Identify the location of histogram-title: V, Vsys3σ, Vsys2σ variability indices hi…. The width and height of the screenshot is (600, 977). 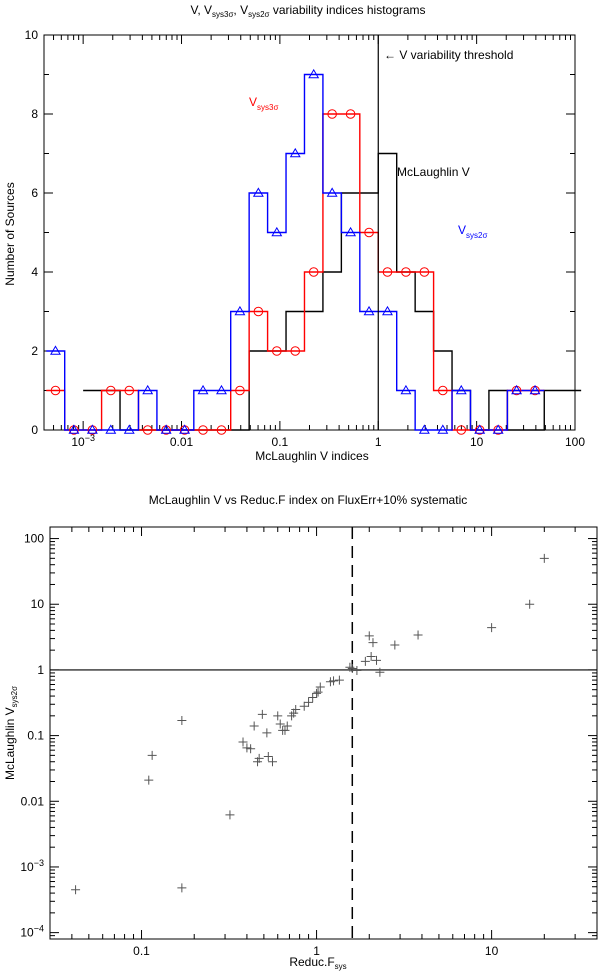
(307, 11).